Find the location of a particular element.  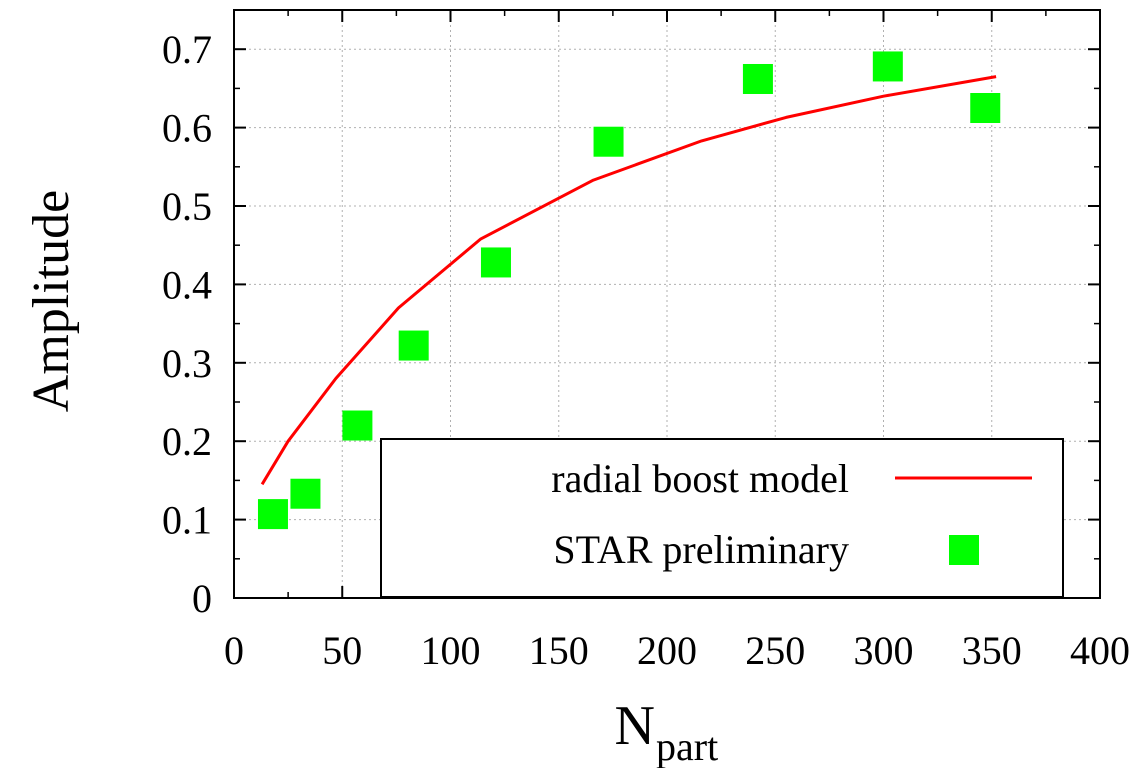

y-tick-label: 0.5 is located at coordinates (187, 206).